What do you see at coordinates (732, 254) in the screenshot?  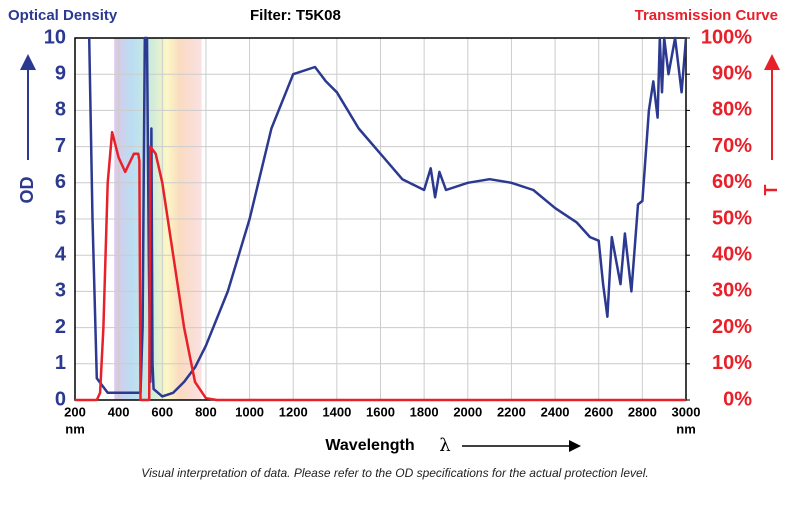 I see `y2-tick-label: 40%` at bounding box center [732, 254].